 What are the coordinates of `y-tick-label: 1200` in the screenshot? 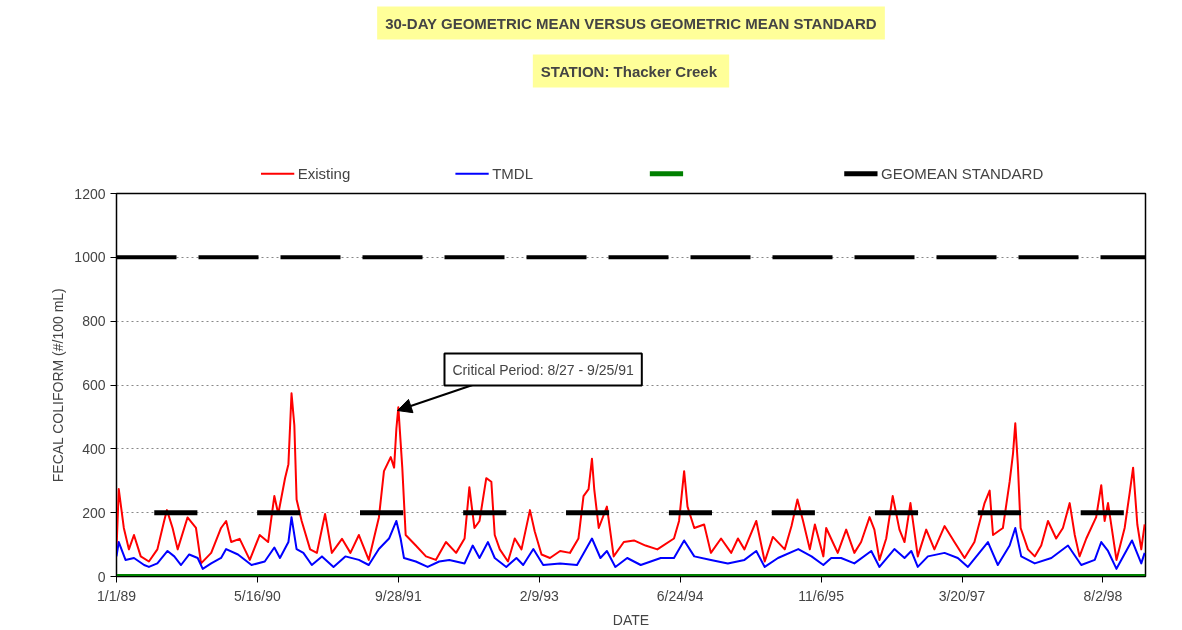 It's located at (90, 193).